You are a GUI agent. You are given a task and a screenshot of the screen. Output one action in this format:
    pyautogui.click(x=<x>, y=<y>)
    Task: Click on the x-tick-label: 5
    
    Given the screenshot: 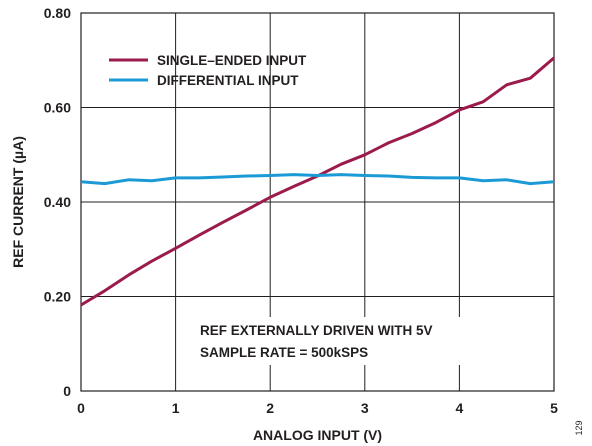 What is the action you would take?
    pyautogui.click(x=554, y=408)
    